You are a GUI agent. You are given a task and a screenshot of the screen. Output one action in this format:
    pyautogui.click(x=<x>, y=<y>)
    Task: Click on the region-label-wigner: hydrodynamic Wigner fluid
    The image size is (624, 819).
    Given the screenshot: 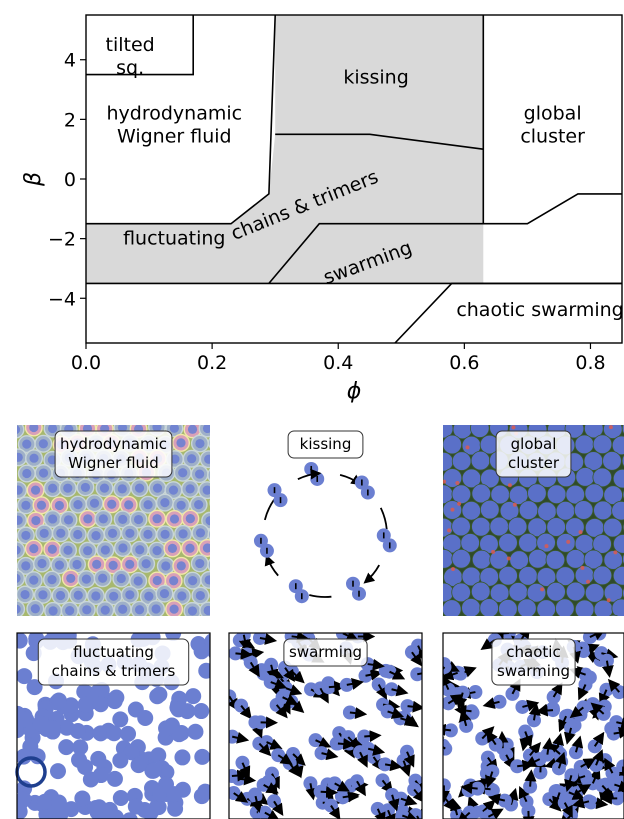 What is the action you would take?
    pyautogui.click(x=174, y=124)
    